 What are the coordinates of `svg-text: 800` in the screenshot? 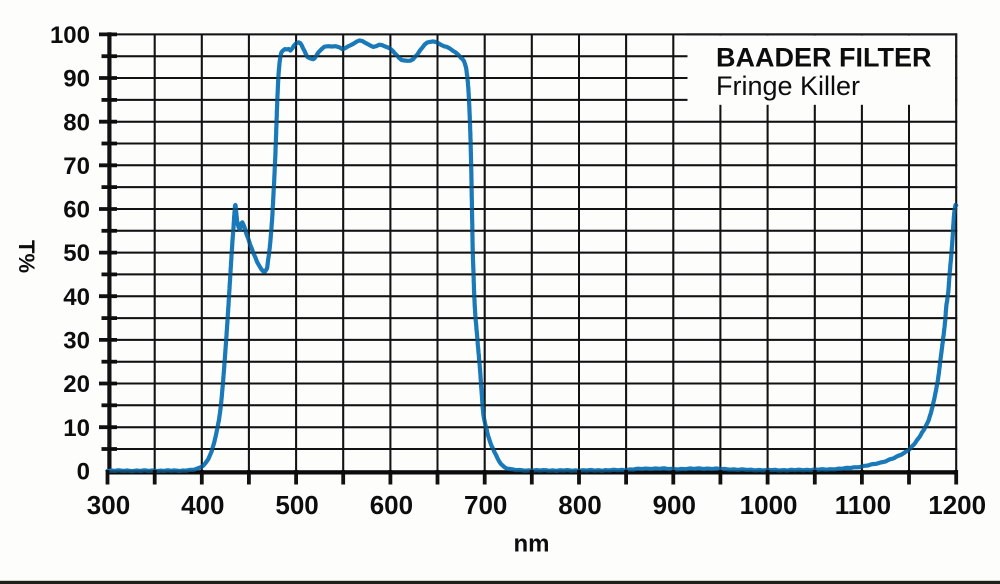 It's located at (579, 505).